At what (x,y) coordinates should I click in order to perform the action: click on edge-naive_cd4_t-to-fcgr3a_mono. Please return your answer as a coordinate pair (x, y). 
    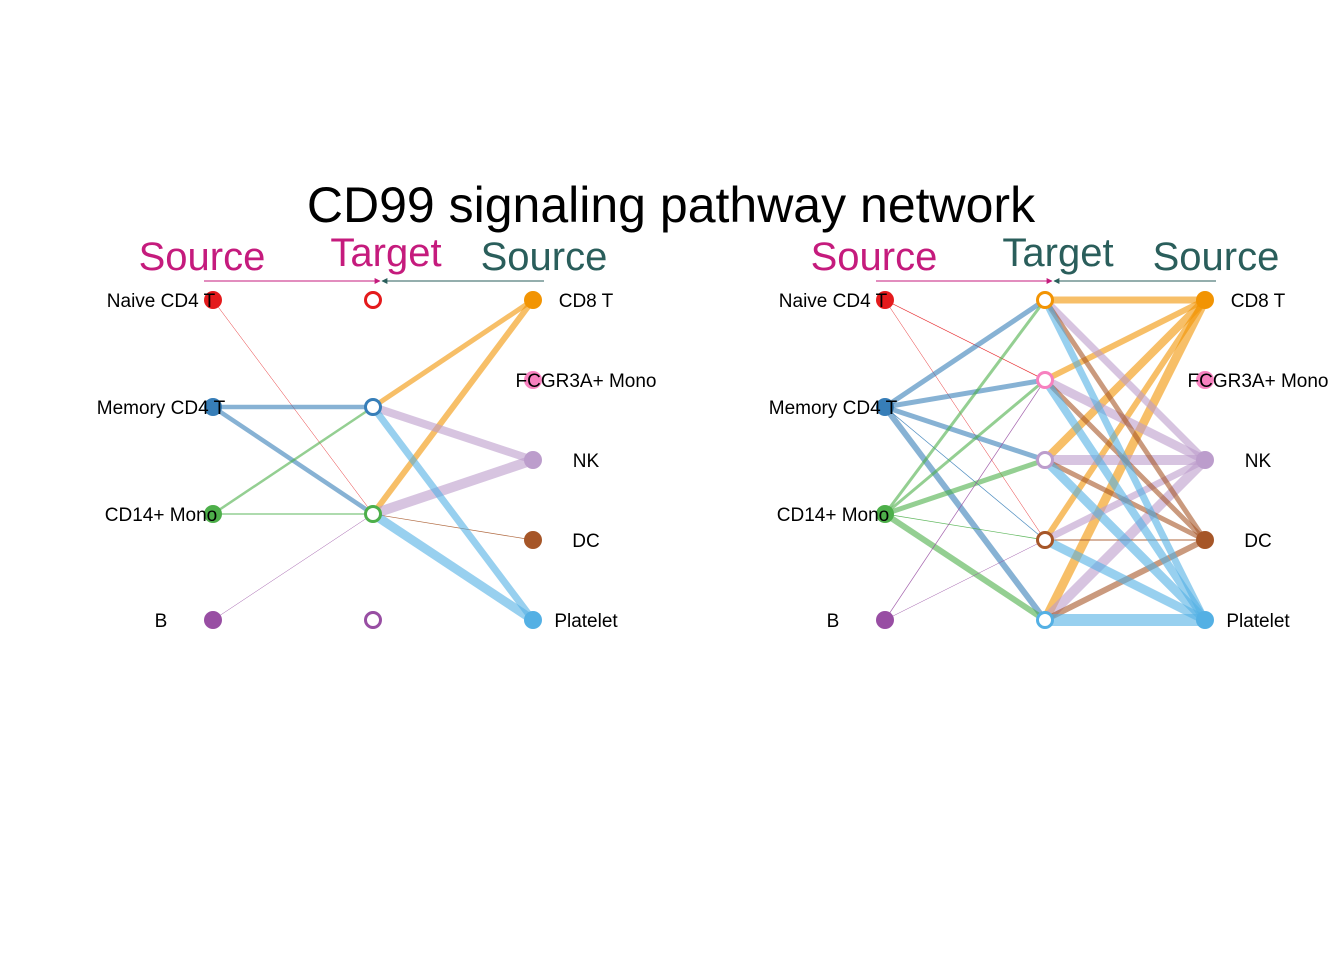
    Looking at the image, I should click on (965, 340).